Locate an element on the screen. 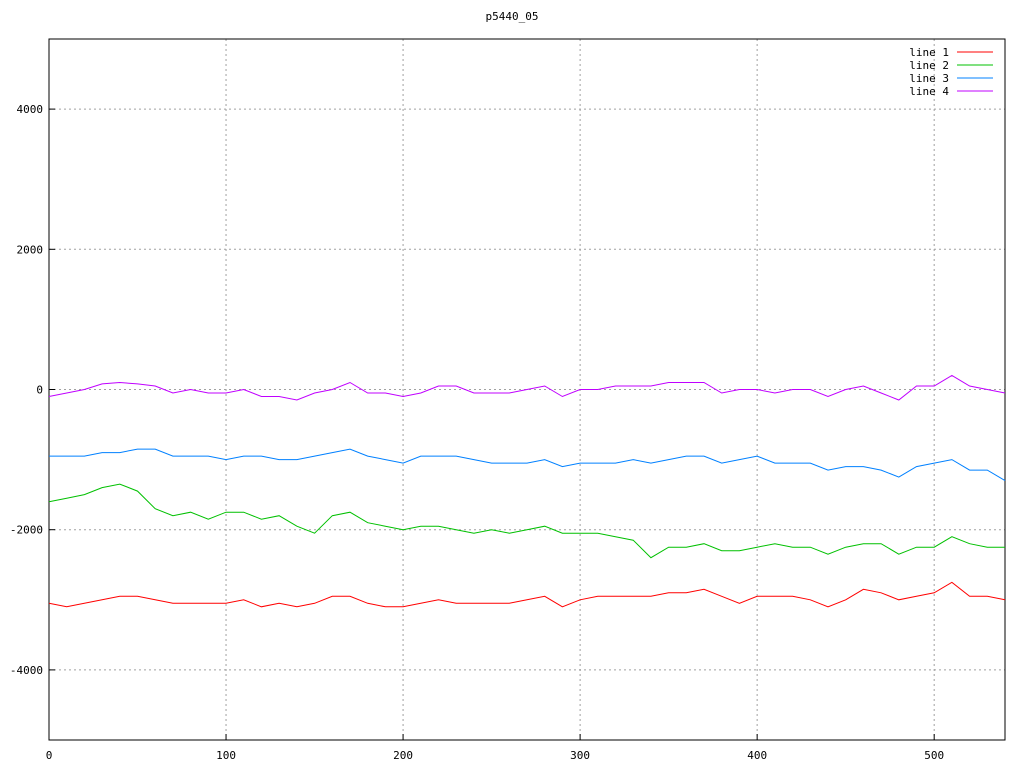  y-tick-label: -2000 is located at coordinates (26, 530).